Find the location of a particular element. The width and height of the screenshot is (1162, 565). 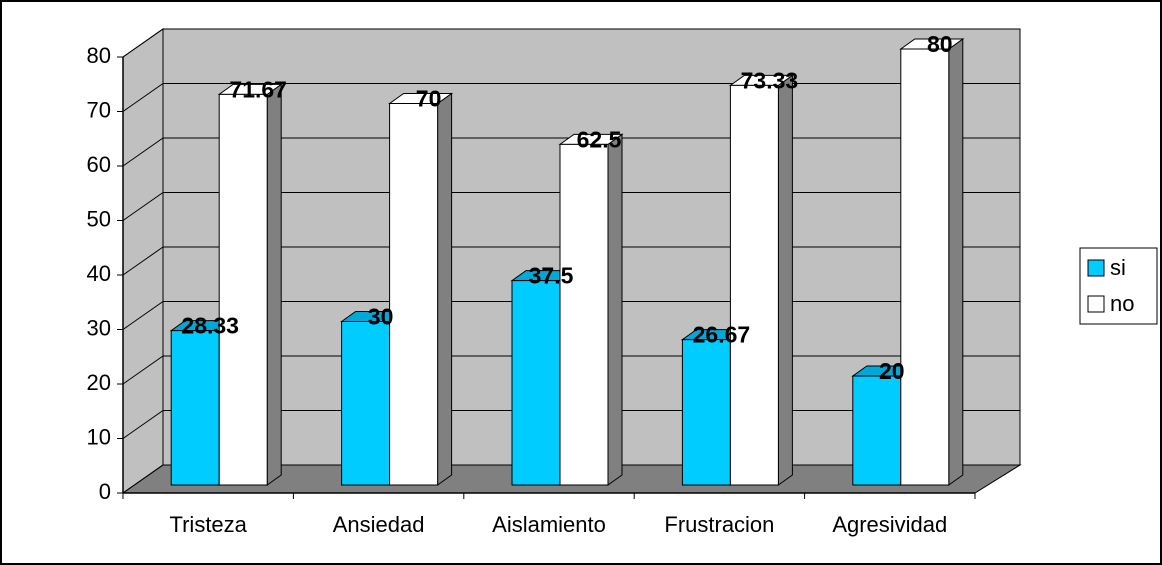

x-tick-label: Aislamiento is located at coordinates (549, 524).